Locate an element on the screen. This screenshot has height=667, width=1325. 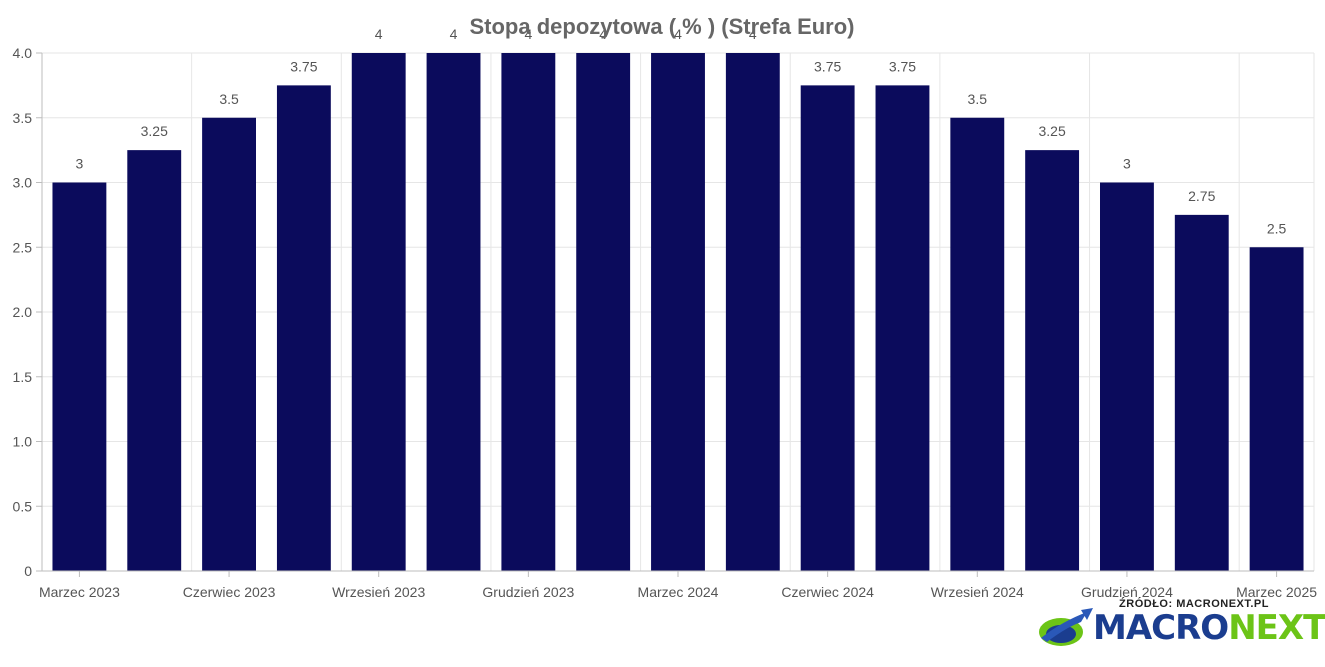
source-logo: ŹRÓDŁO: MACRONEXT.PL MACRONEXT is located at coordinates (1181, 627).